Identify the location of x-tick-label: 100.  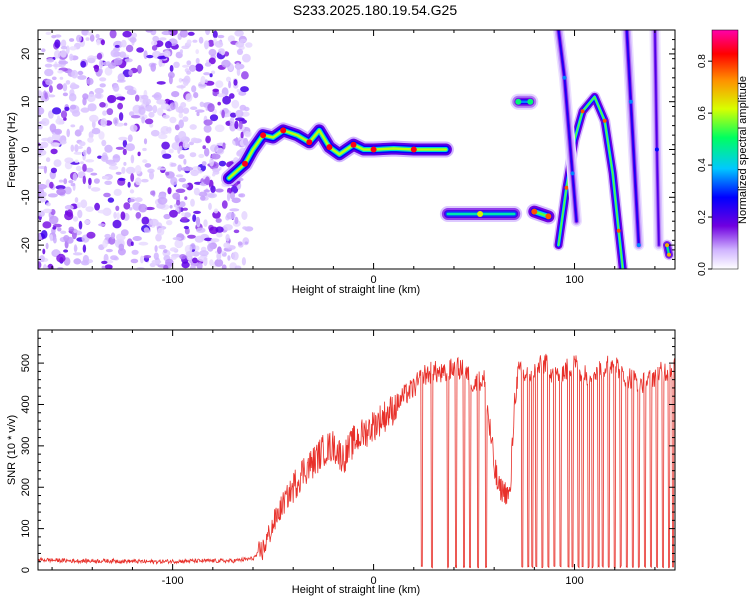
(574, 280).